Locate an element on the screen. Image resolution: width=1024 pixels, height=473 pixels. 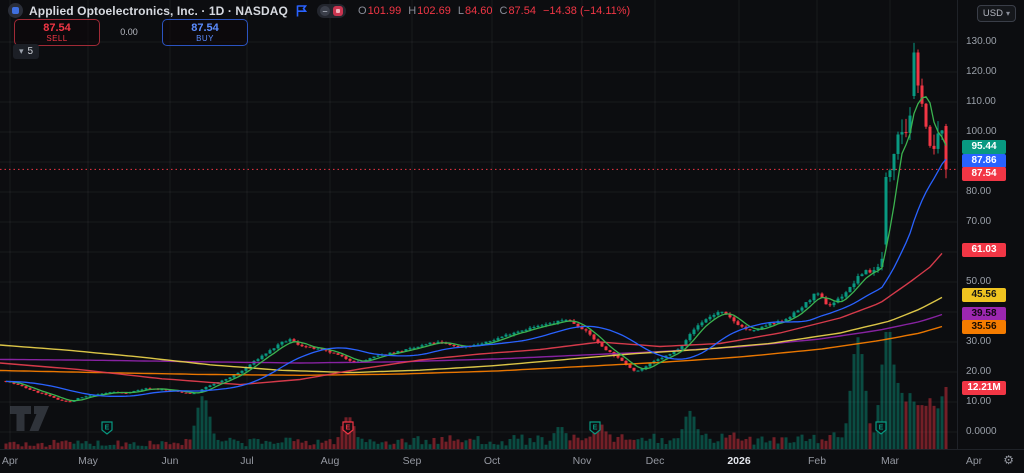
buy-button: 87.54 BUY is located at coordinates (205, 32).